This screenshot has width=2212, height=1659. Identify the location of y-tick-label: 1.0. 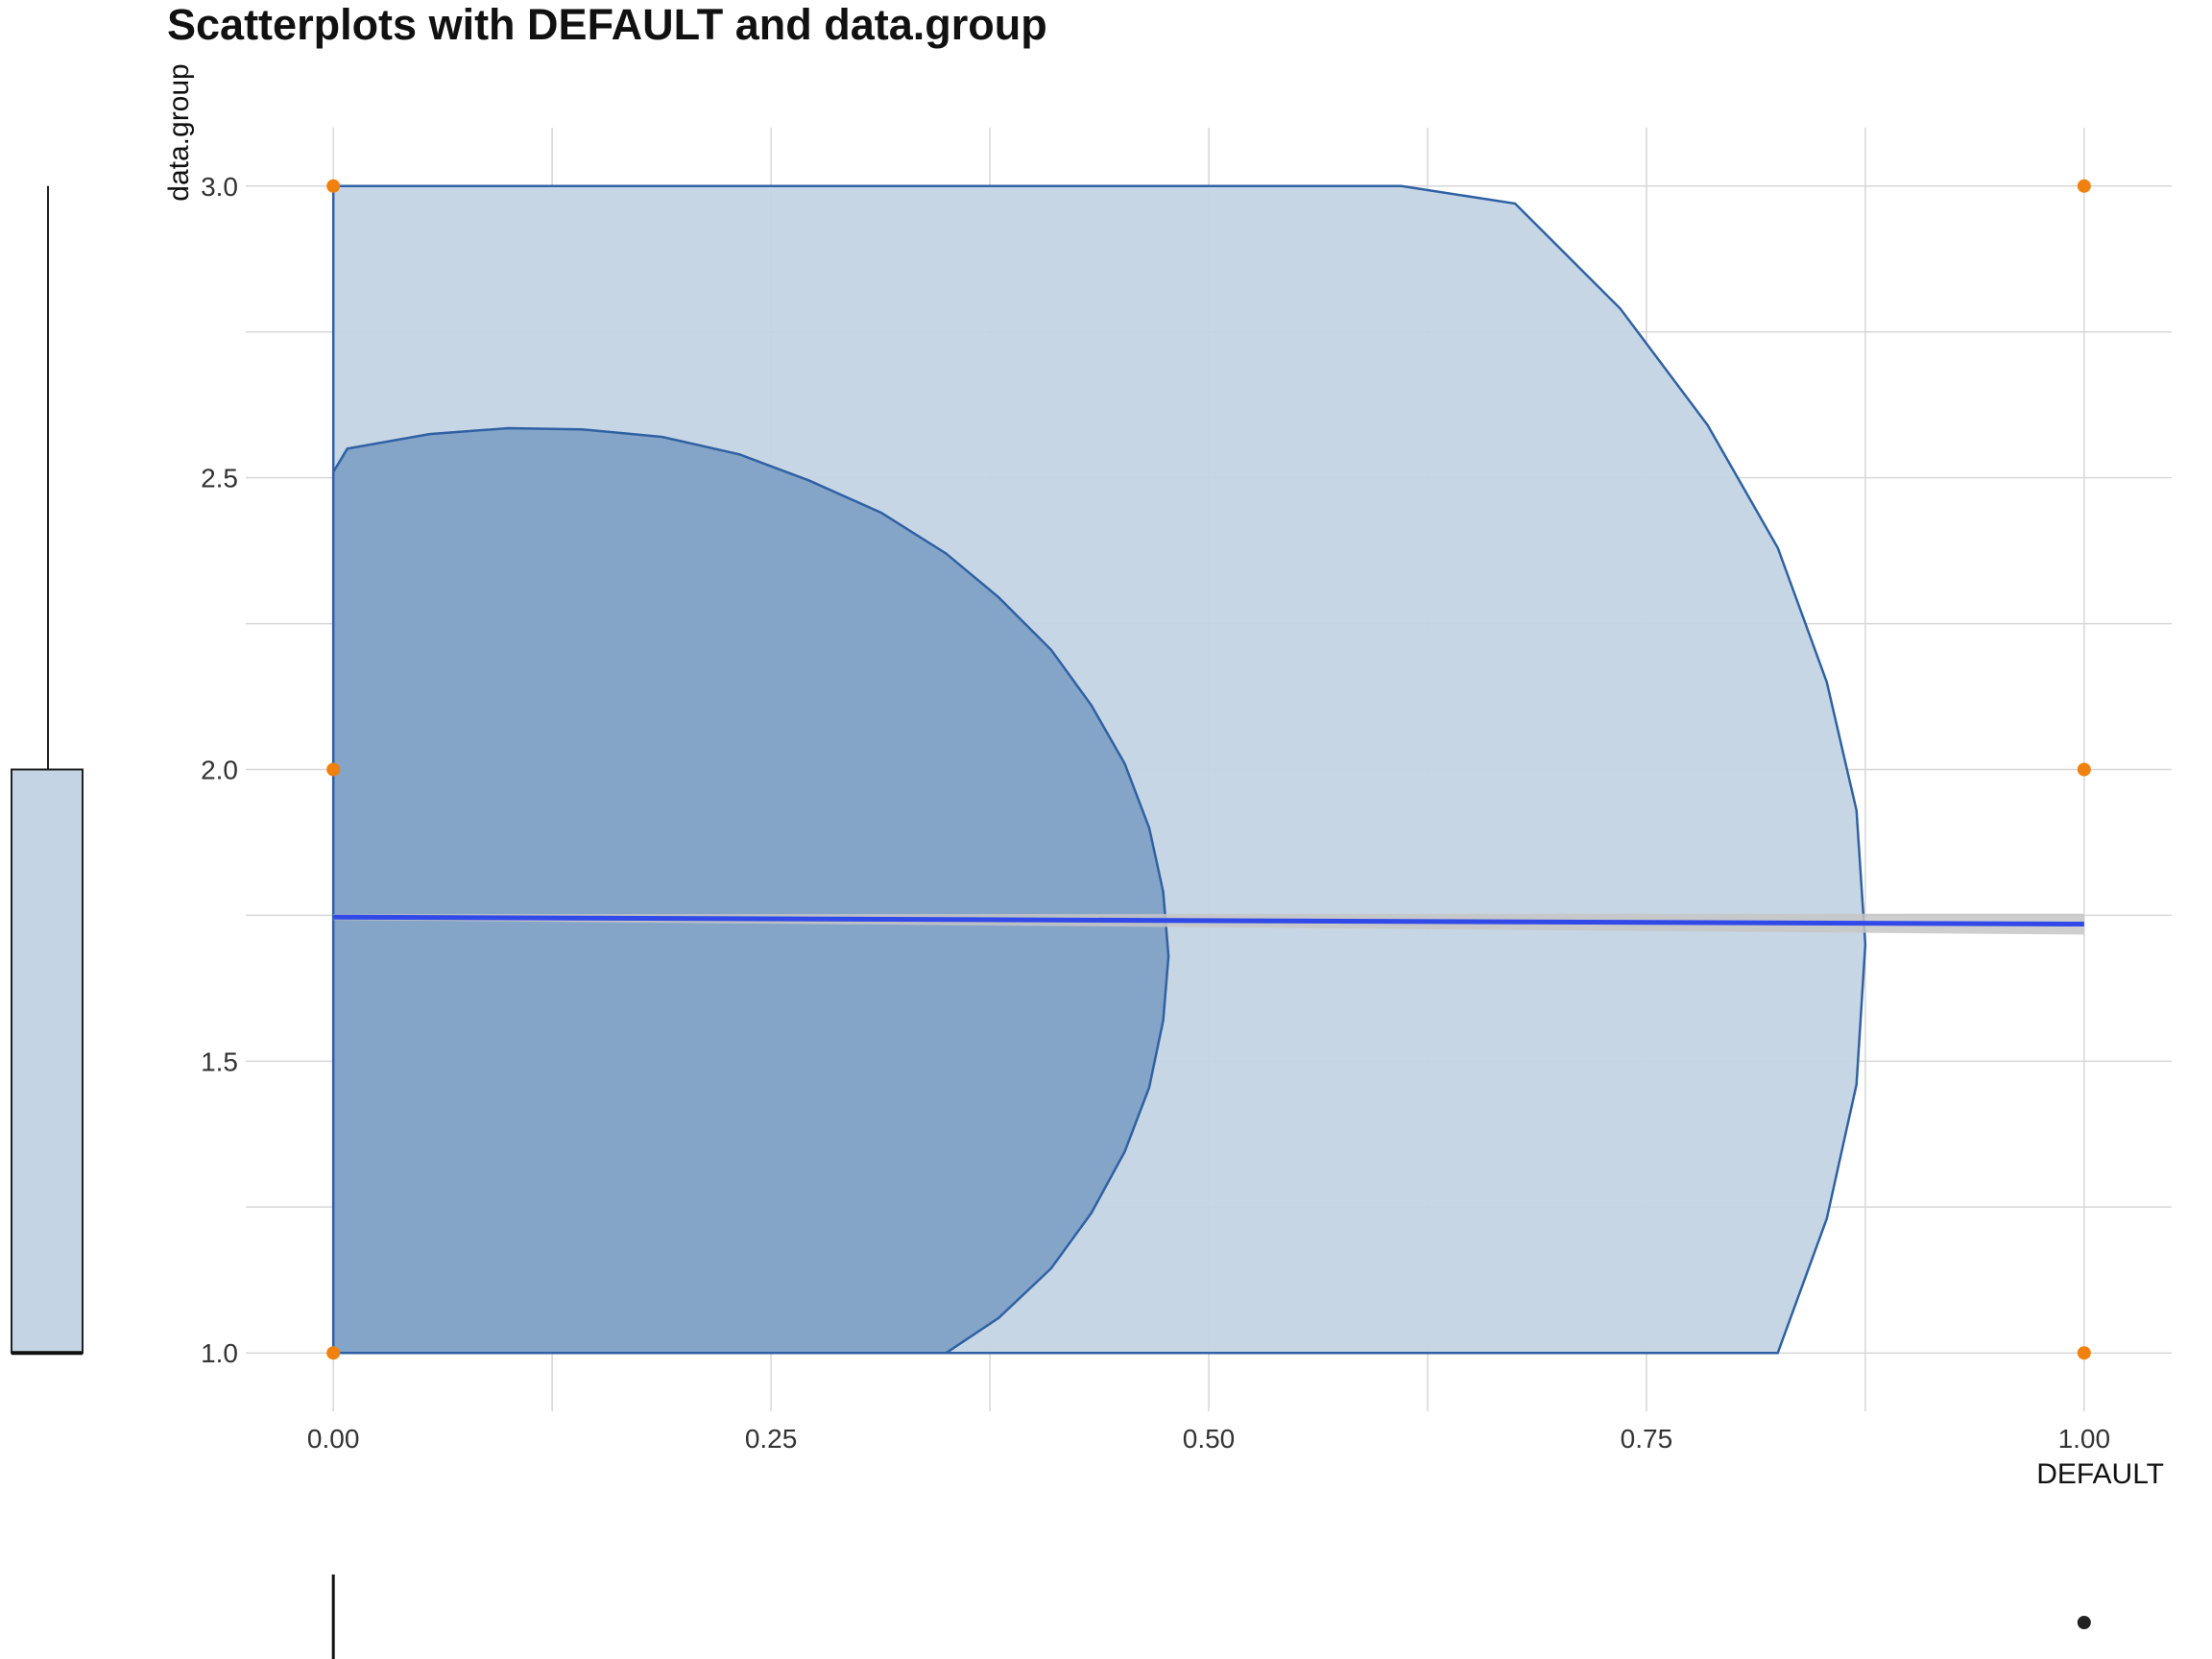
(219, 1353).